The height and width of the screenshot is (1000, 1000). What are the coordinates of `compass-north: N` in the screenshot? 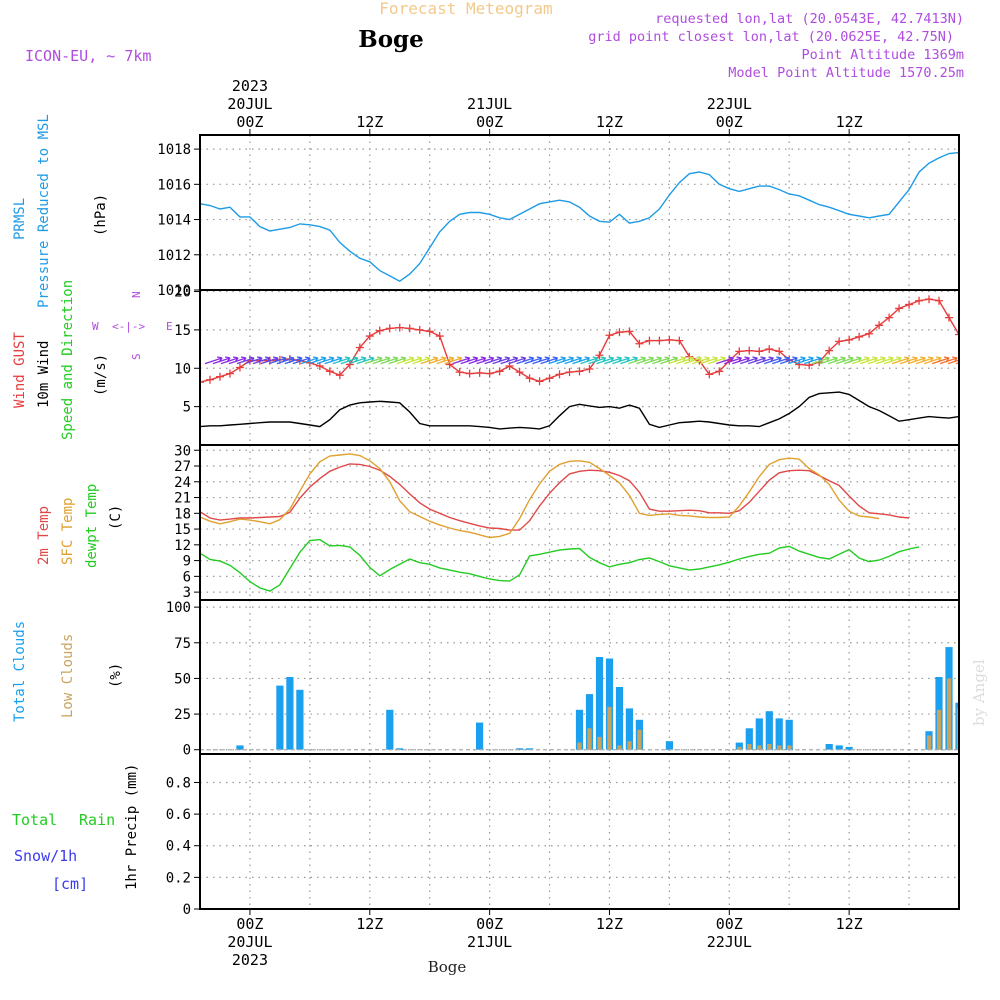 It's located at (136, 294).